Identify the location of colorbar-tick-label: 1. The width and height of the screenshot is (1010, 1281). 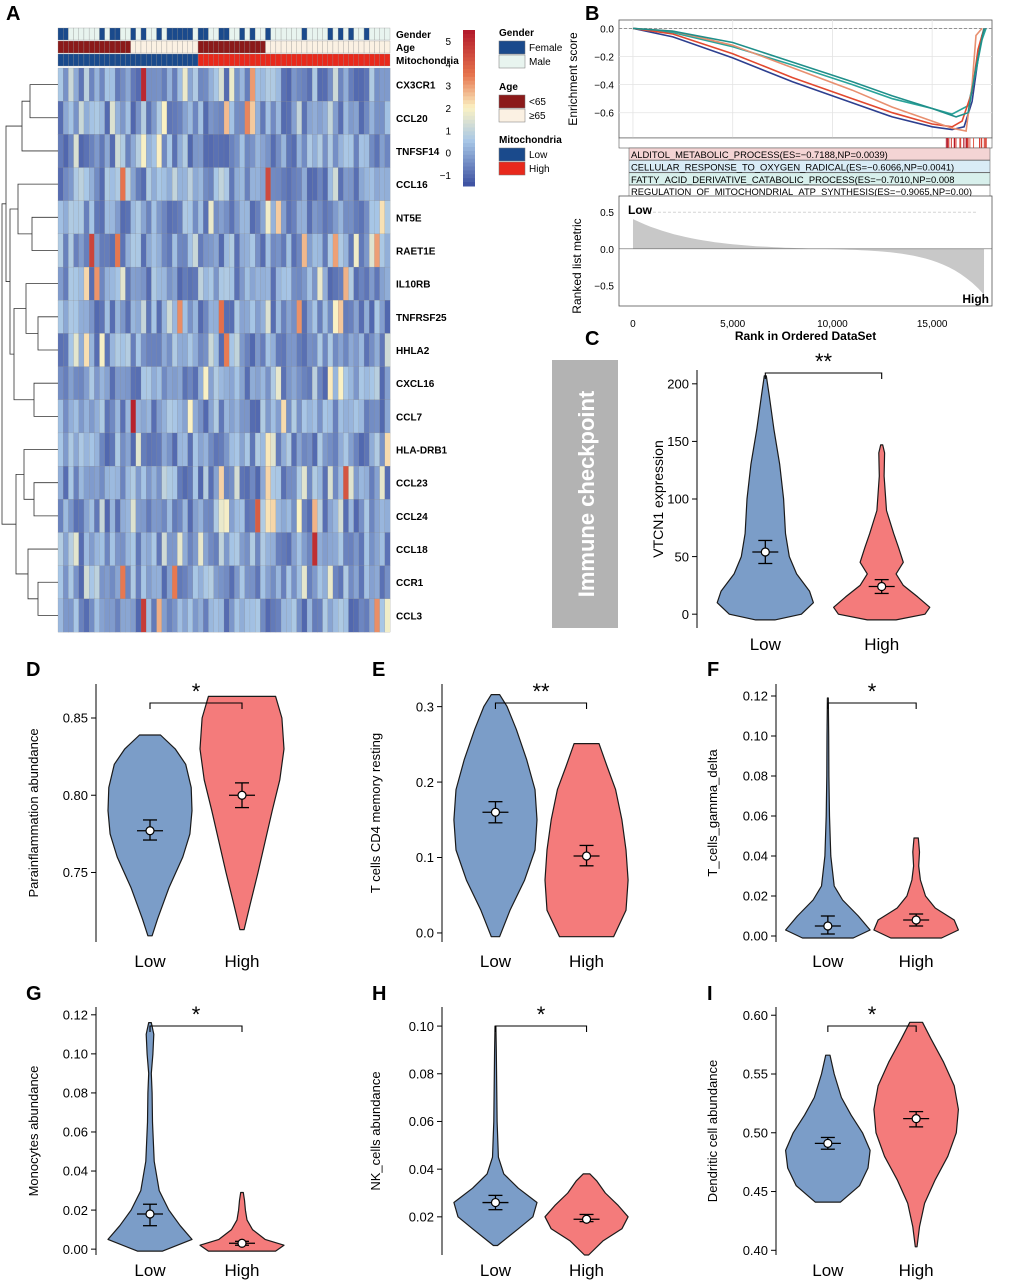
(448, 131).